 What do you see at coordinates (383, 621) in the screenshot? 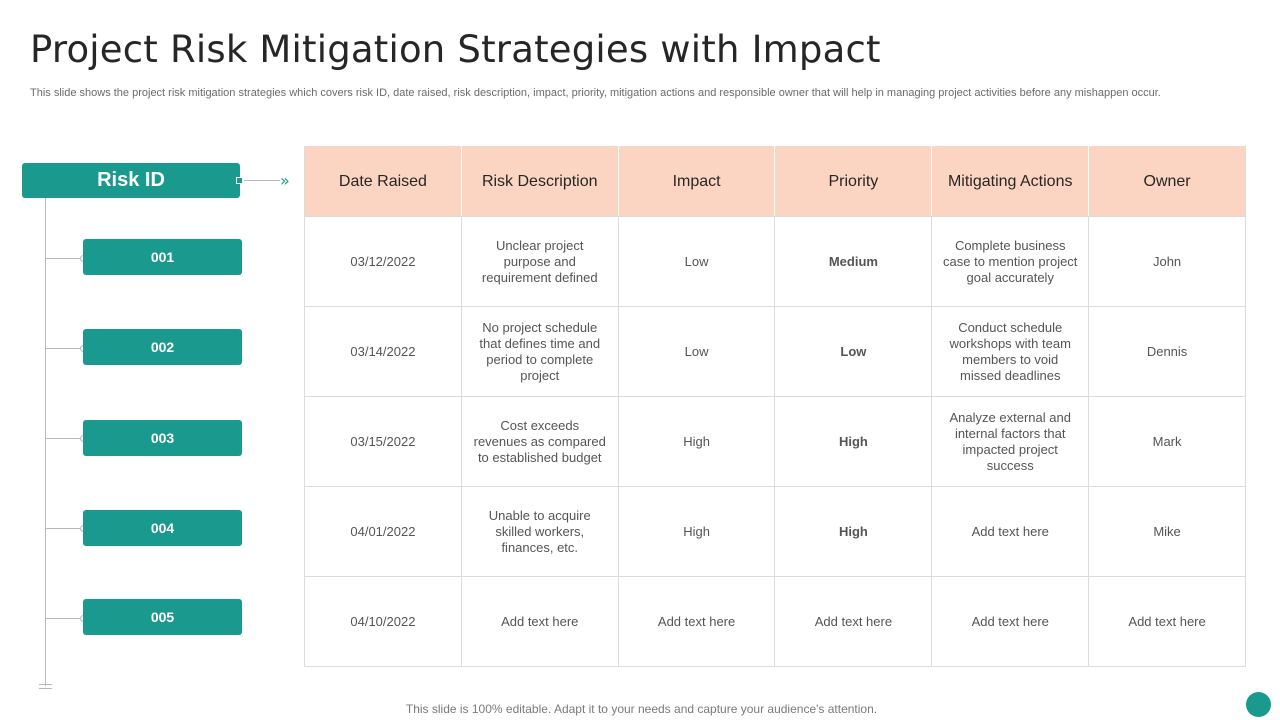
I see `date-cell: 04/10/2022` at bounding box center [383, 621].